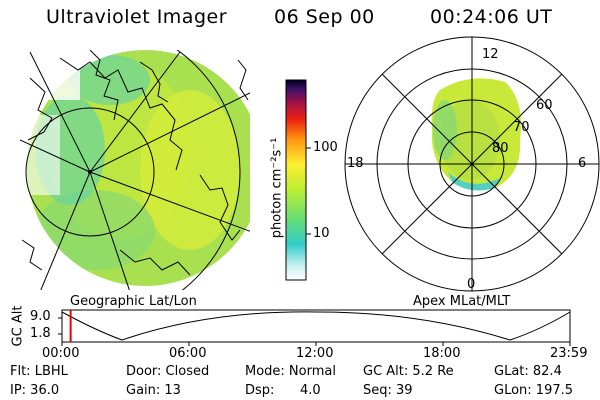 The width and height of the screenshot is (600, 400). I want to click on orbit-y-tick-low: 1.8, so click(40, 333).